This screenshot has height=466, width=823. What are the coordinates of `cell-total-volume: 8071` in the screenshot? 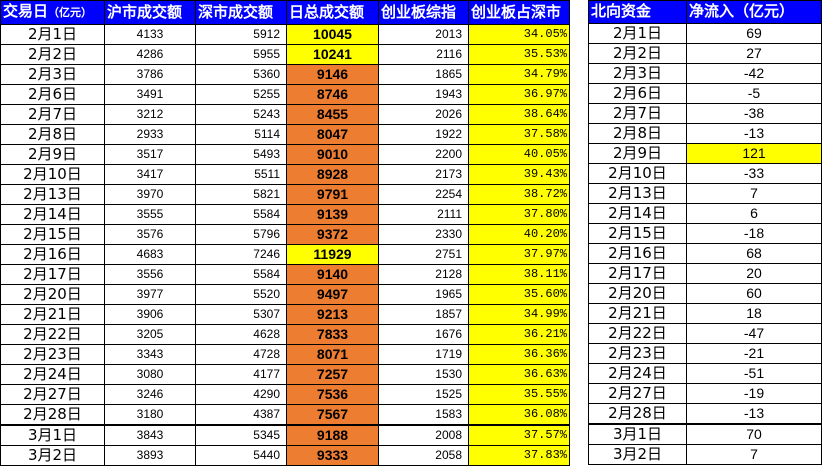 It's located at (332, 354).